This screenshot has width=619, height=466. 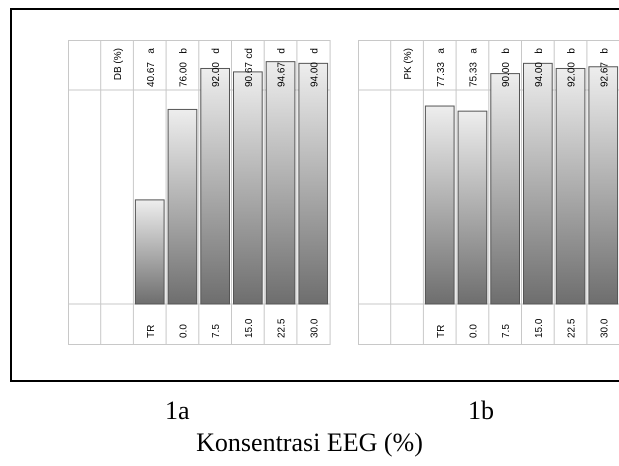 What do you see at coordinates (473, 74) in the screenshot?
I see `data-label: 75.33` at bounding box center [473, 74].